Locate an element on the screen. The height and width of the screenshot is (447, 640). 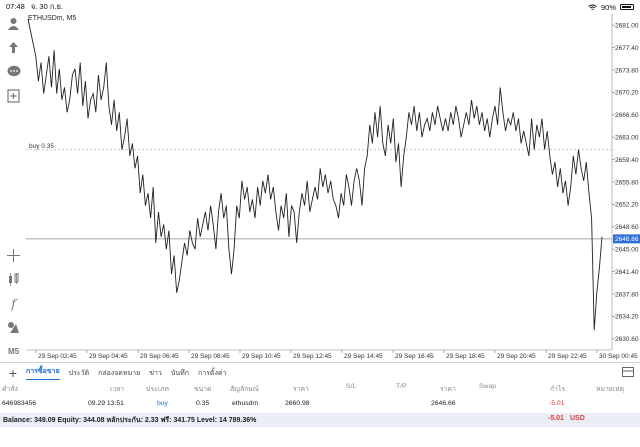
status-date: จ. 30 ก.ย. is located at coordinates (46, 6).